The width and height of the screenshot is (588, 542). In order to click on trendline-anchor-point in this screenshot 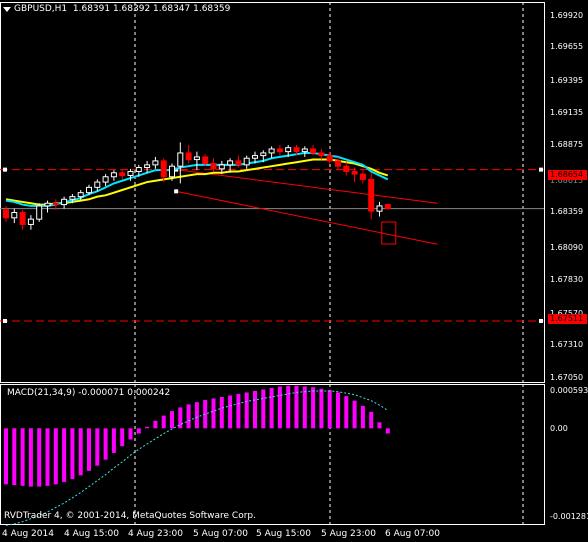, I will do `click(176, 191)`.